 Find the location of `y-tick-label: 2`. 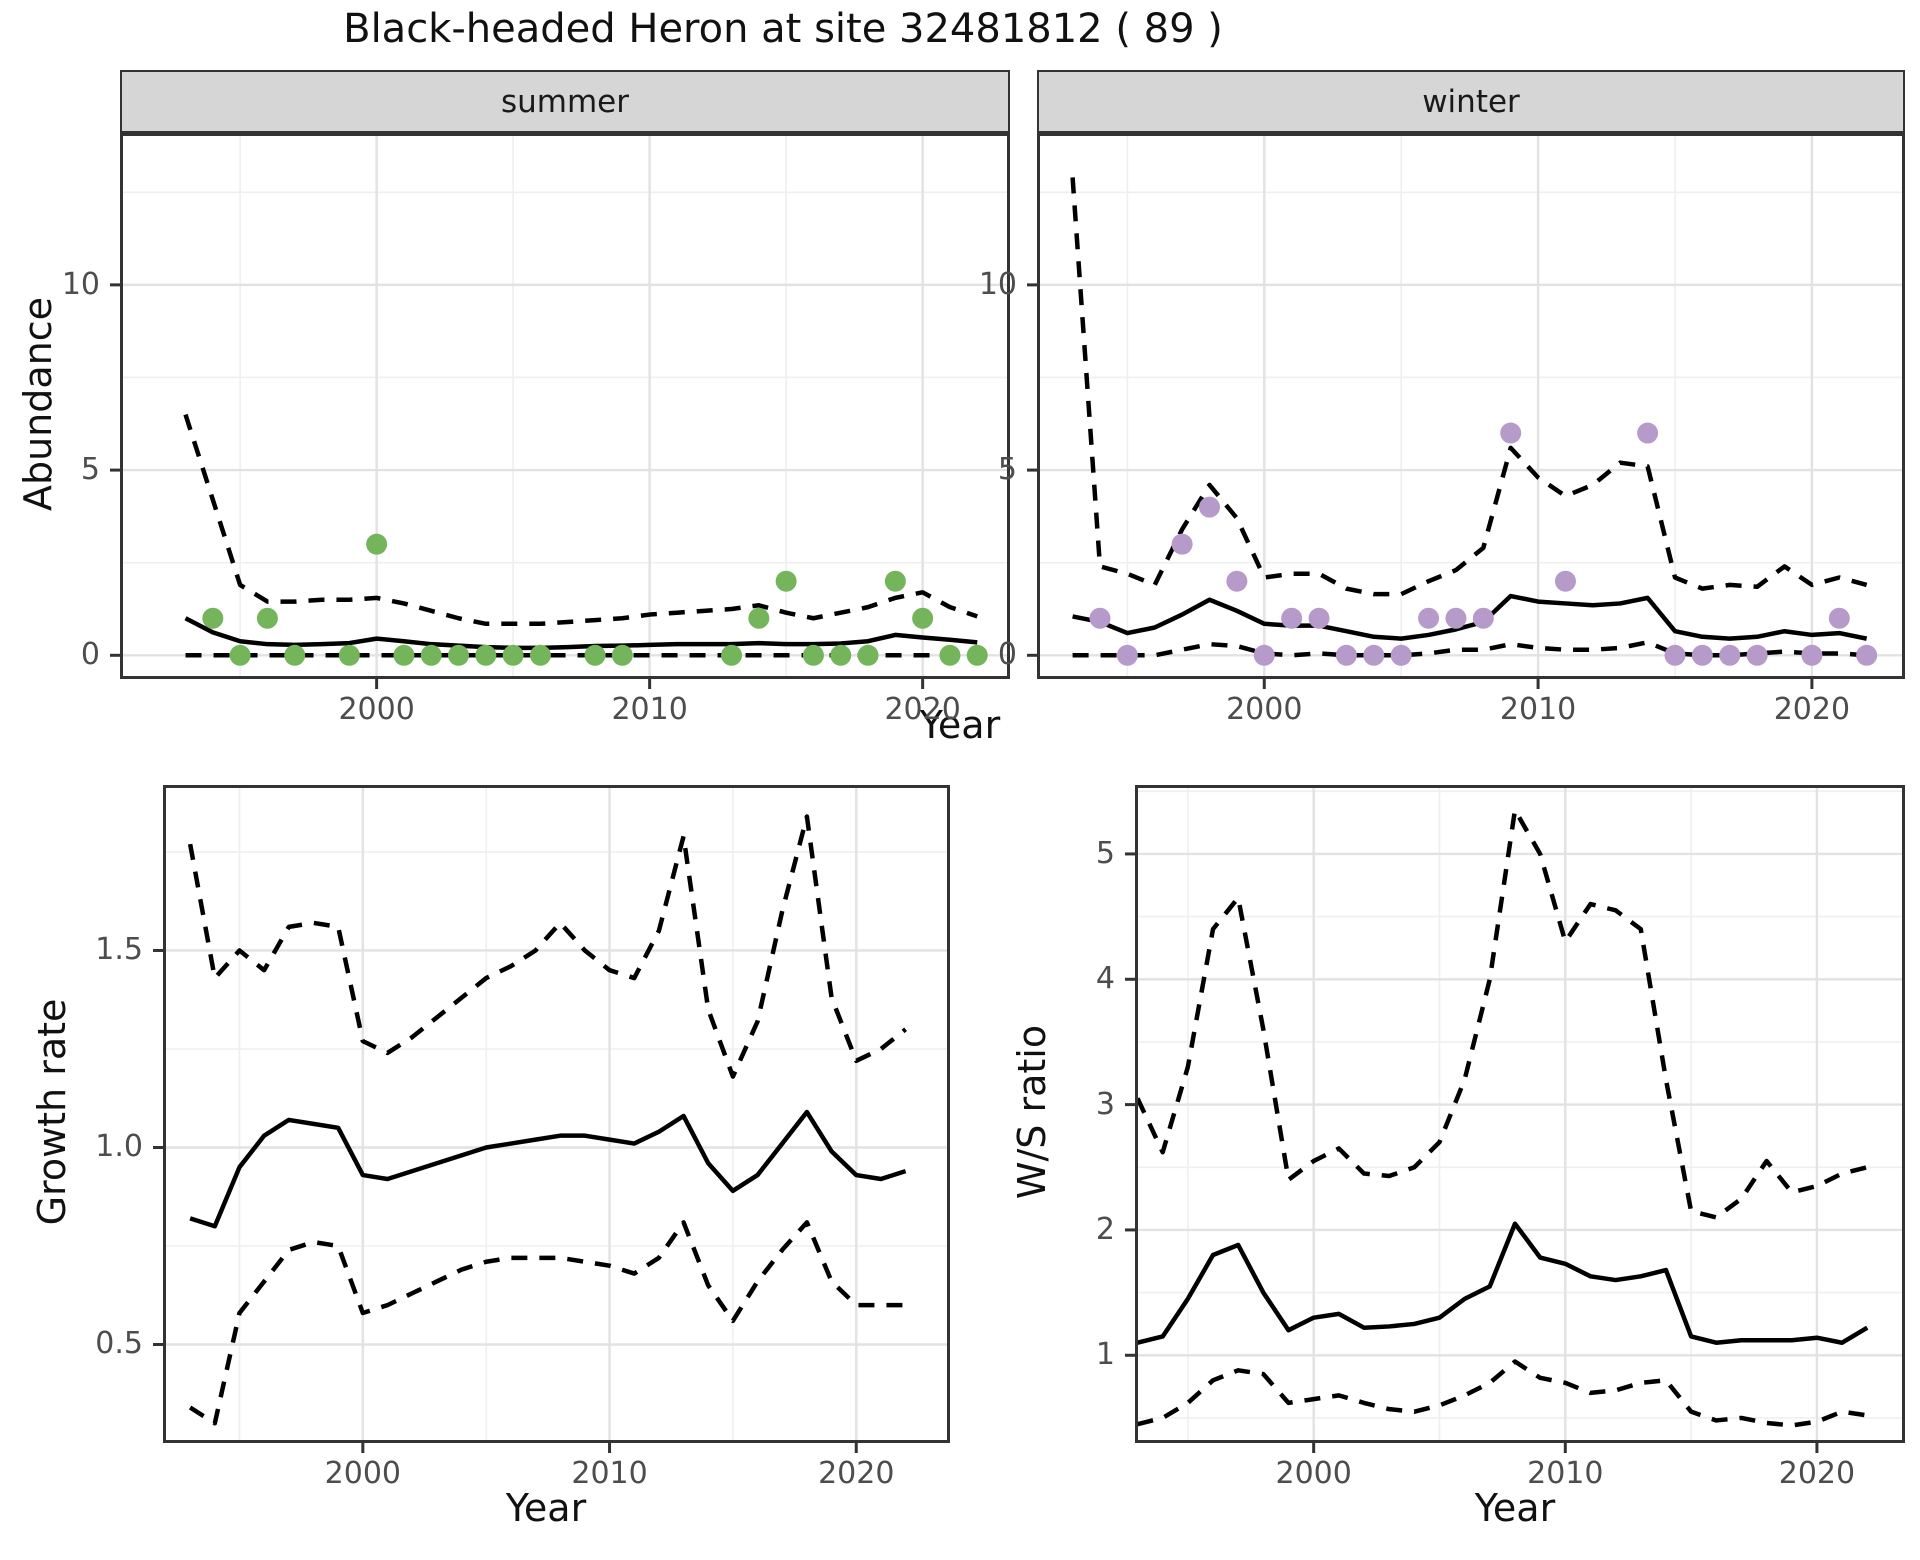

y-tick-label: 2 is located at coordinates (1105, 1229).